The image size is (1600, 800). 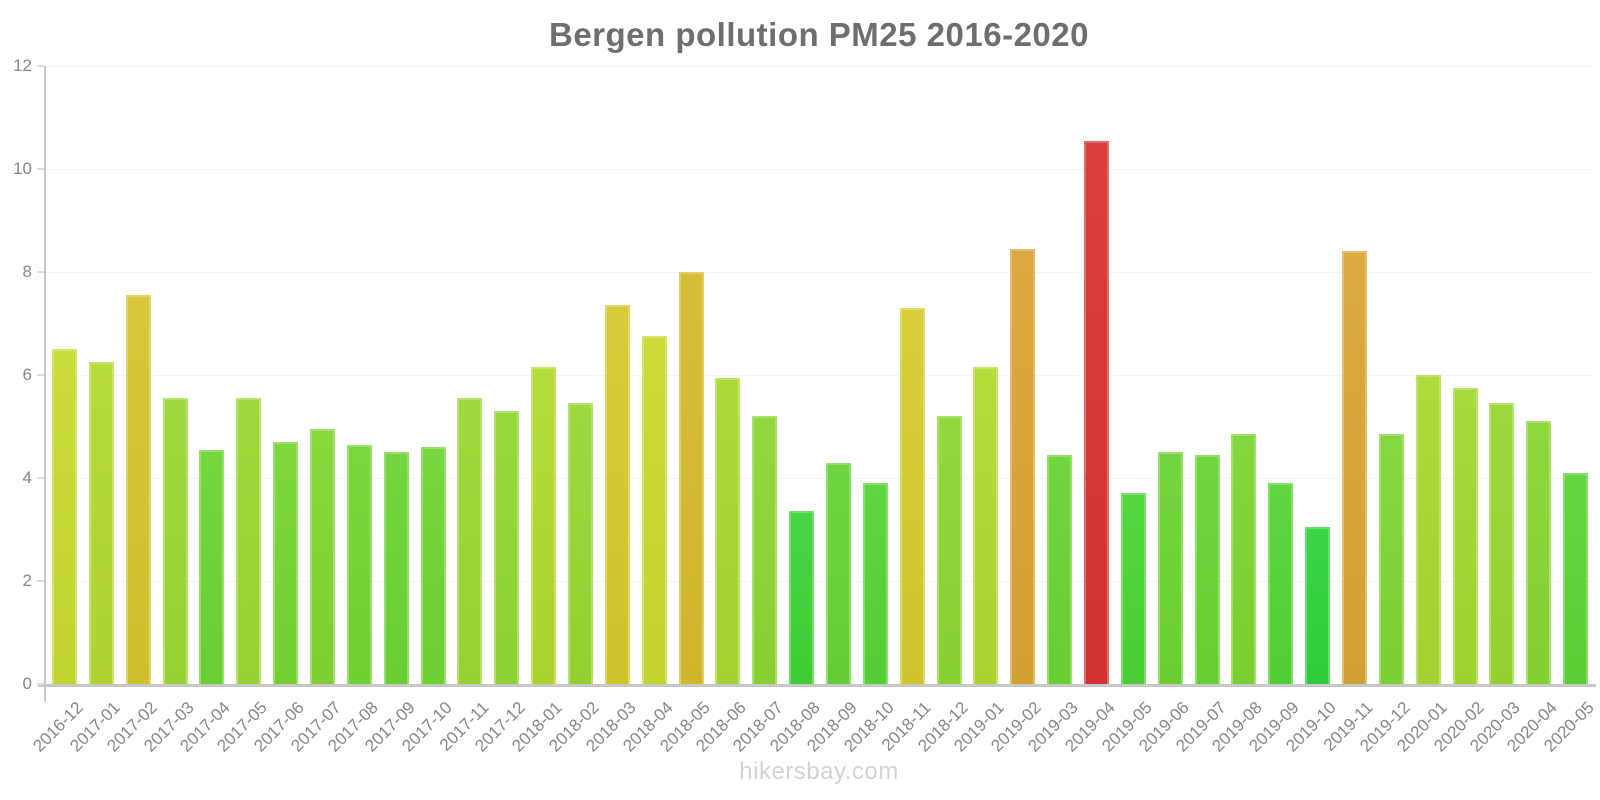 What do you see at coordinates (22, 168) in the screenshot?
I see `y-tick-label-10: 10` at bounding box center [22, 168].